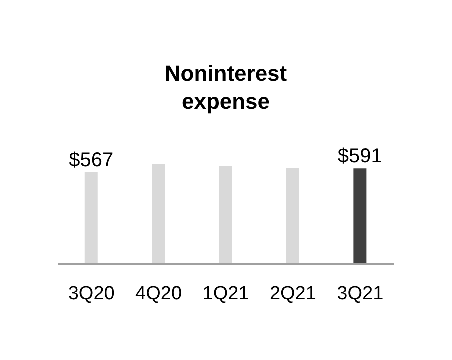 The width and height of the screenshot is (452, 360). Describe the element at coordinates (159, 293) in the screenshot. I see `x-tick-label: 4Q20` at that location.